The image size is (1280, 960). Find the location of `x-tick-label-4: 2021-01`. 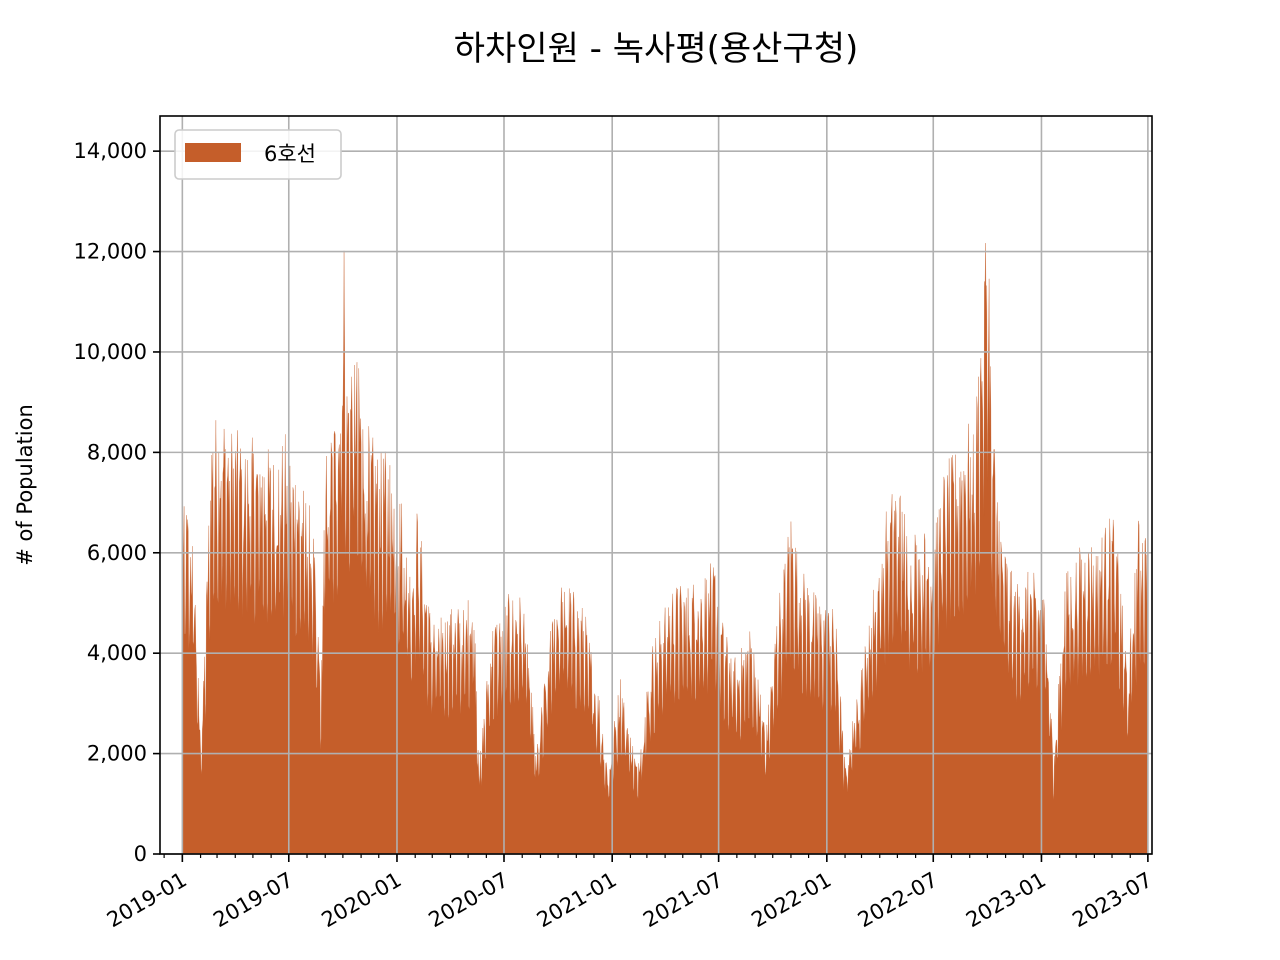

x-tick-label-4: 2021-01 is located at coordinates (577, 900).